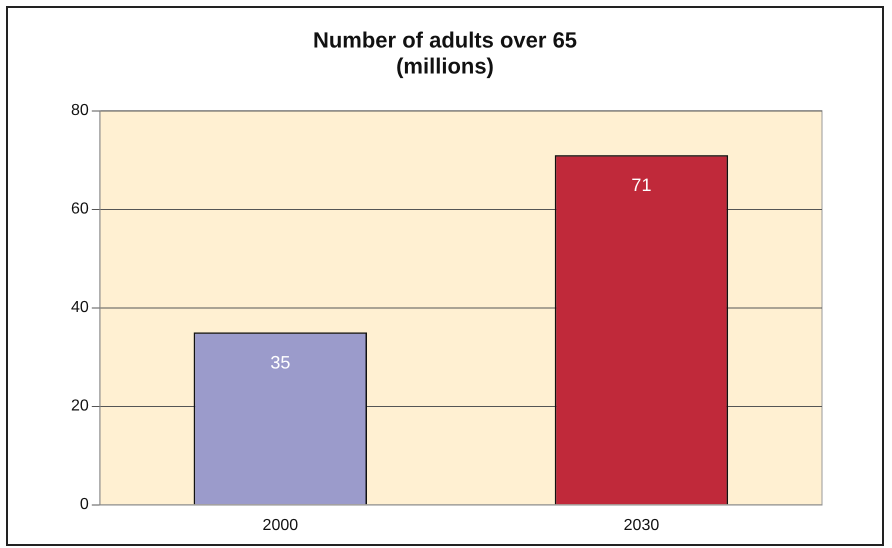 The image size is (892, 548). What do you see at coordinates (280, 525) in the screenshot?
I see `x-tick-label: 2000` at bounding box center [280, 525].